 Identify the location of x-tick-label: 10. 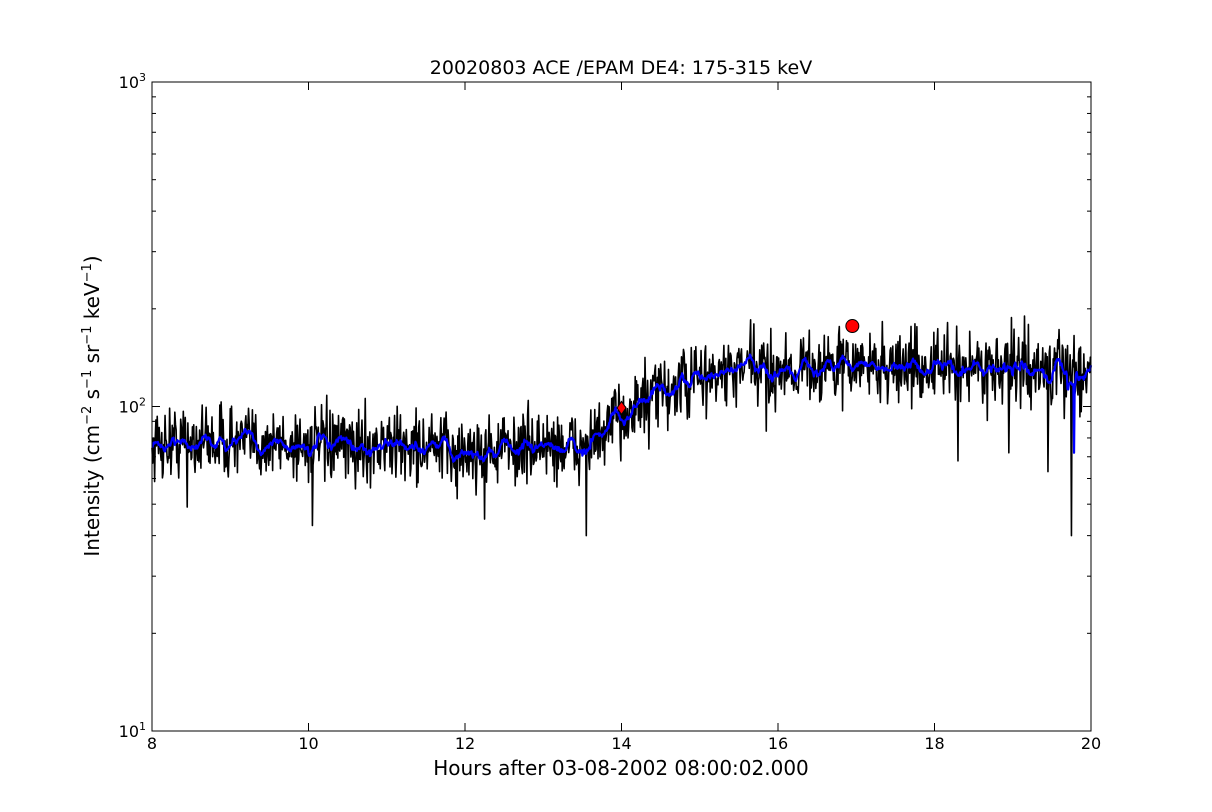
(308, 743).